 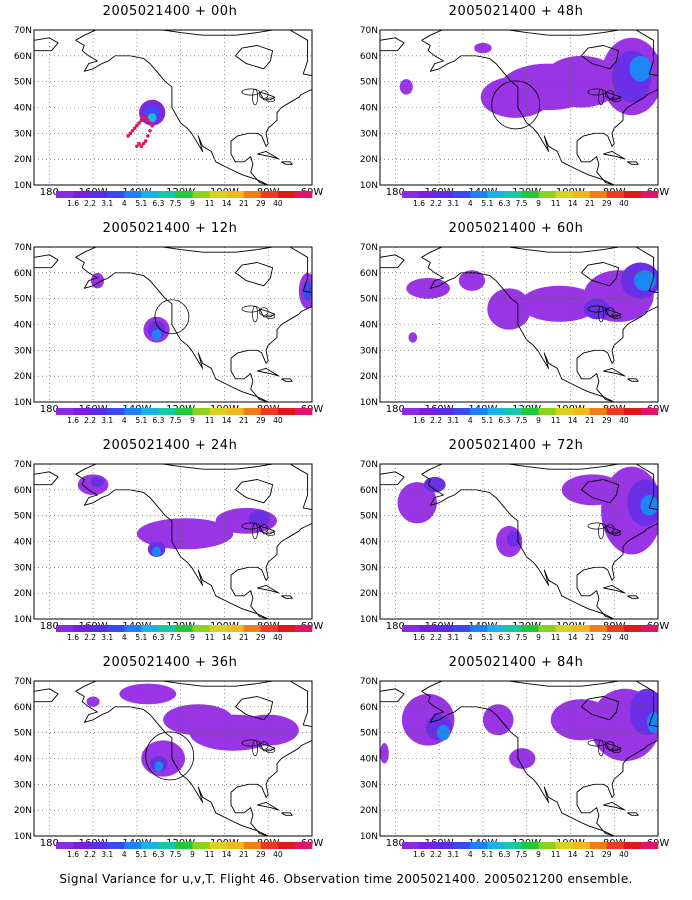 What do you see at coordinates (516, 11) in the screenshot?
I see `panel-title: 2005021400 + 48h` at bounding box center [516, 11].